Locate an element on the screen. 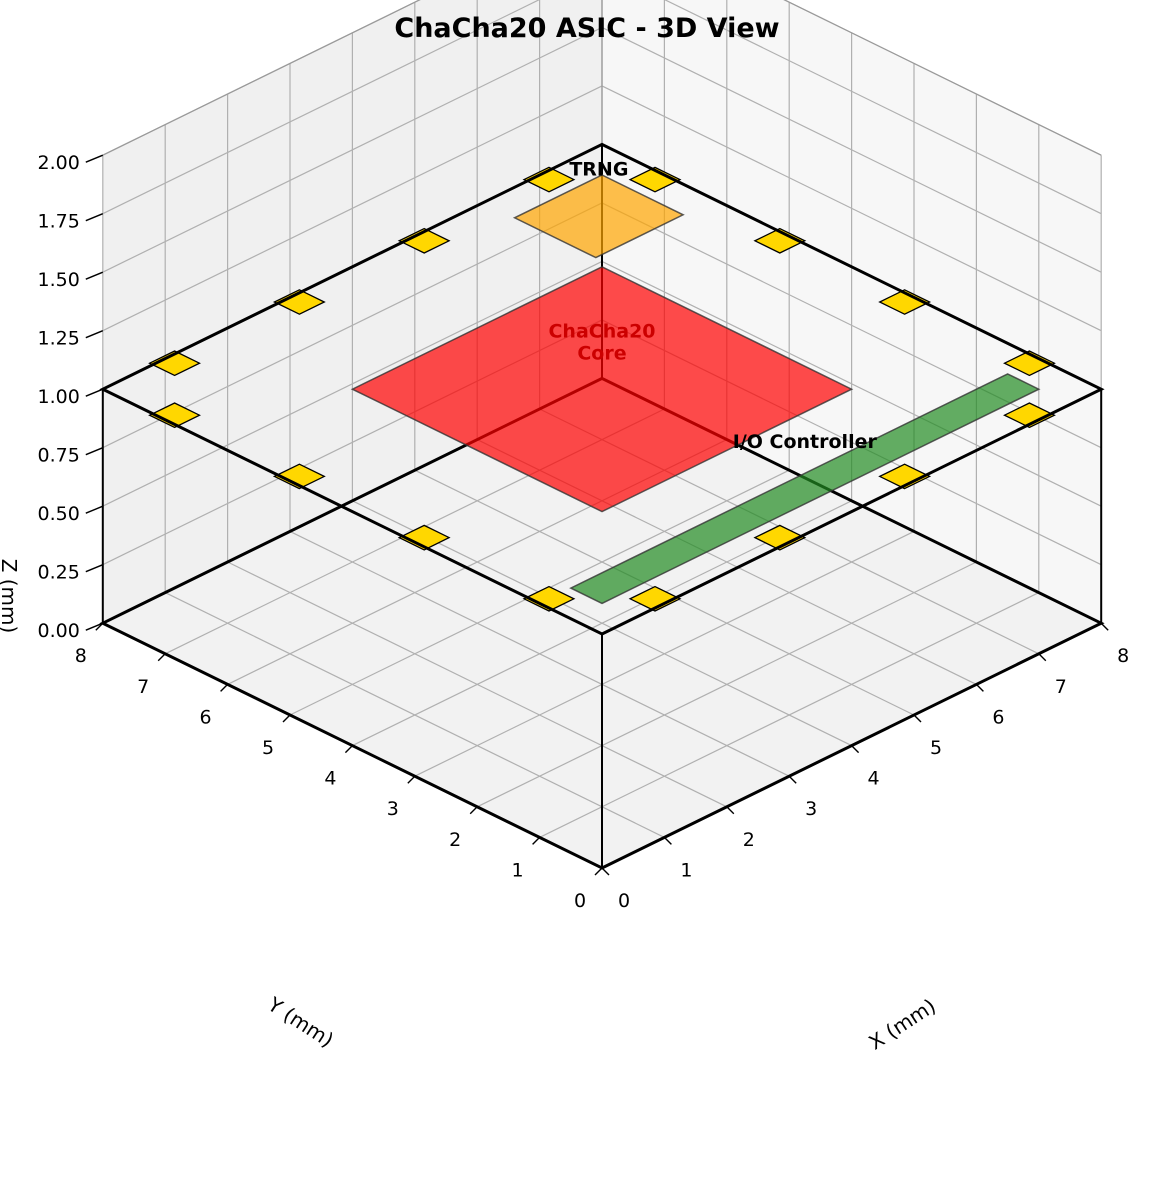  block-label: I/O Controller is located at coordinates (805, 442).